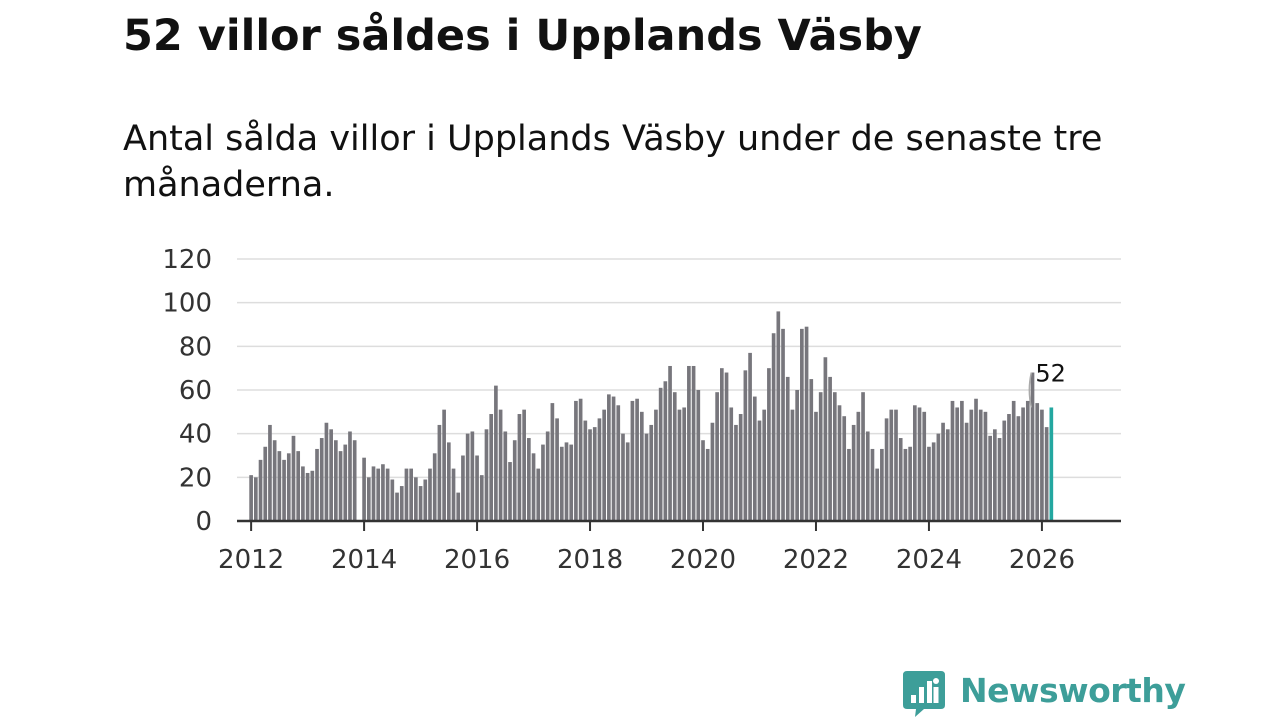 This screenshot has width=1280, height=720. Describe the element at coordinates (364, 560) in the screenshot. I see `x-tick-label-2014: 2014` at that location.